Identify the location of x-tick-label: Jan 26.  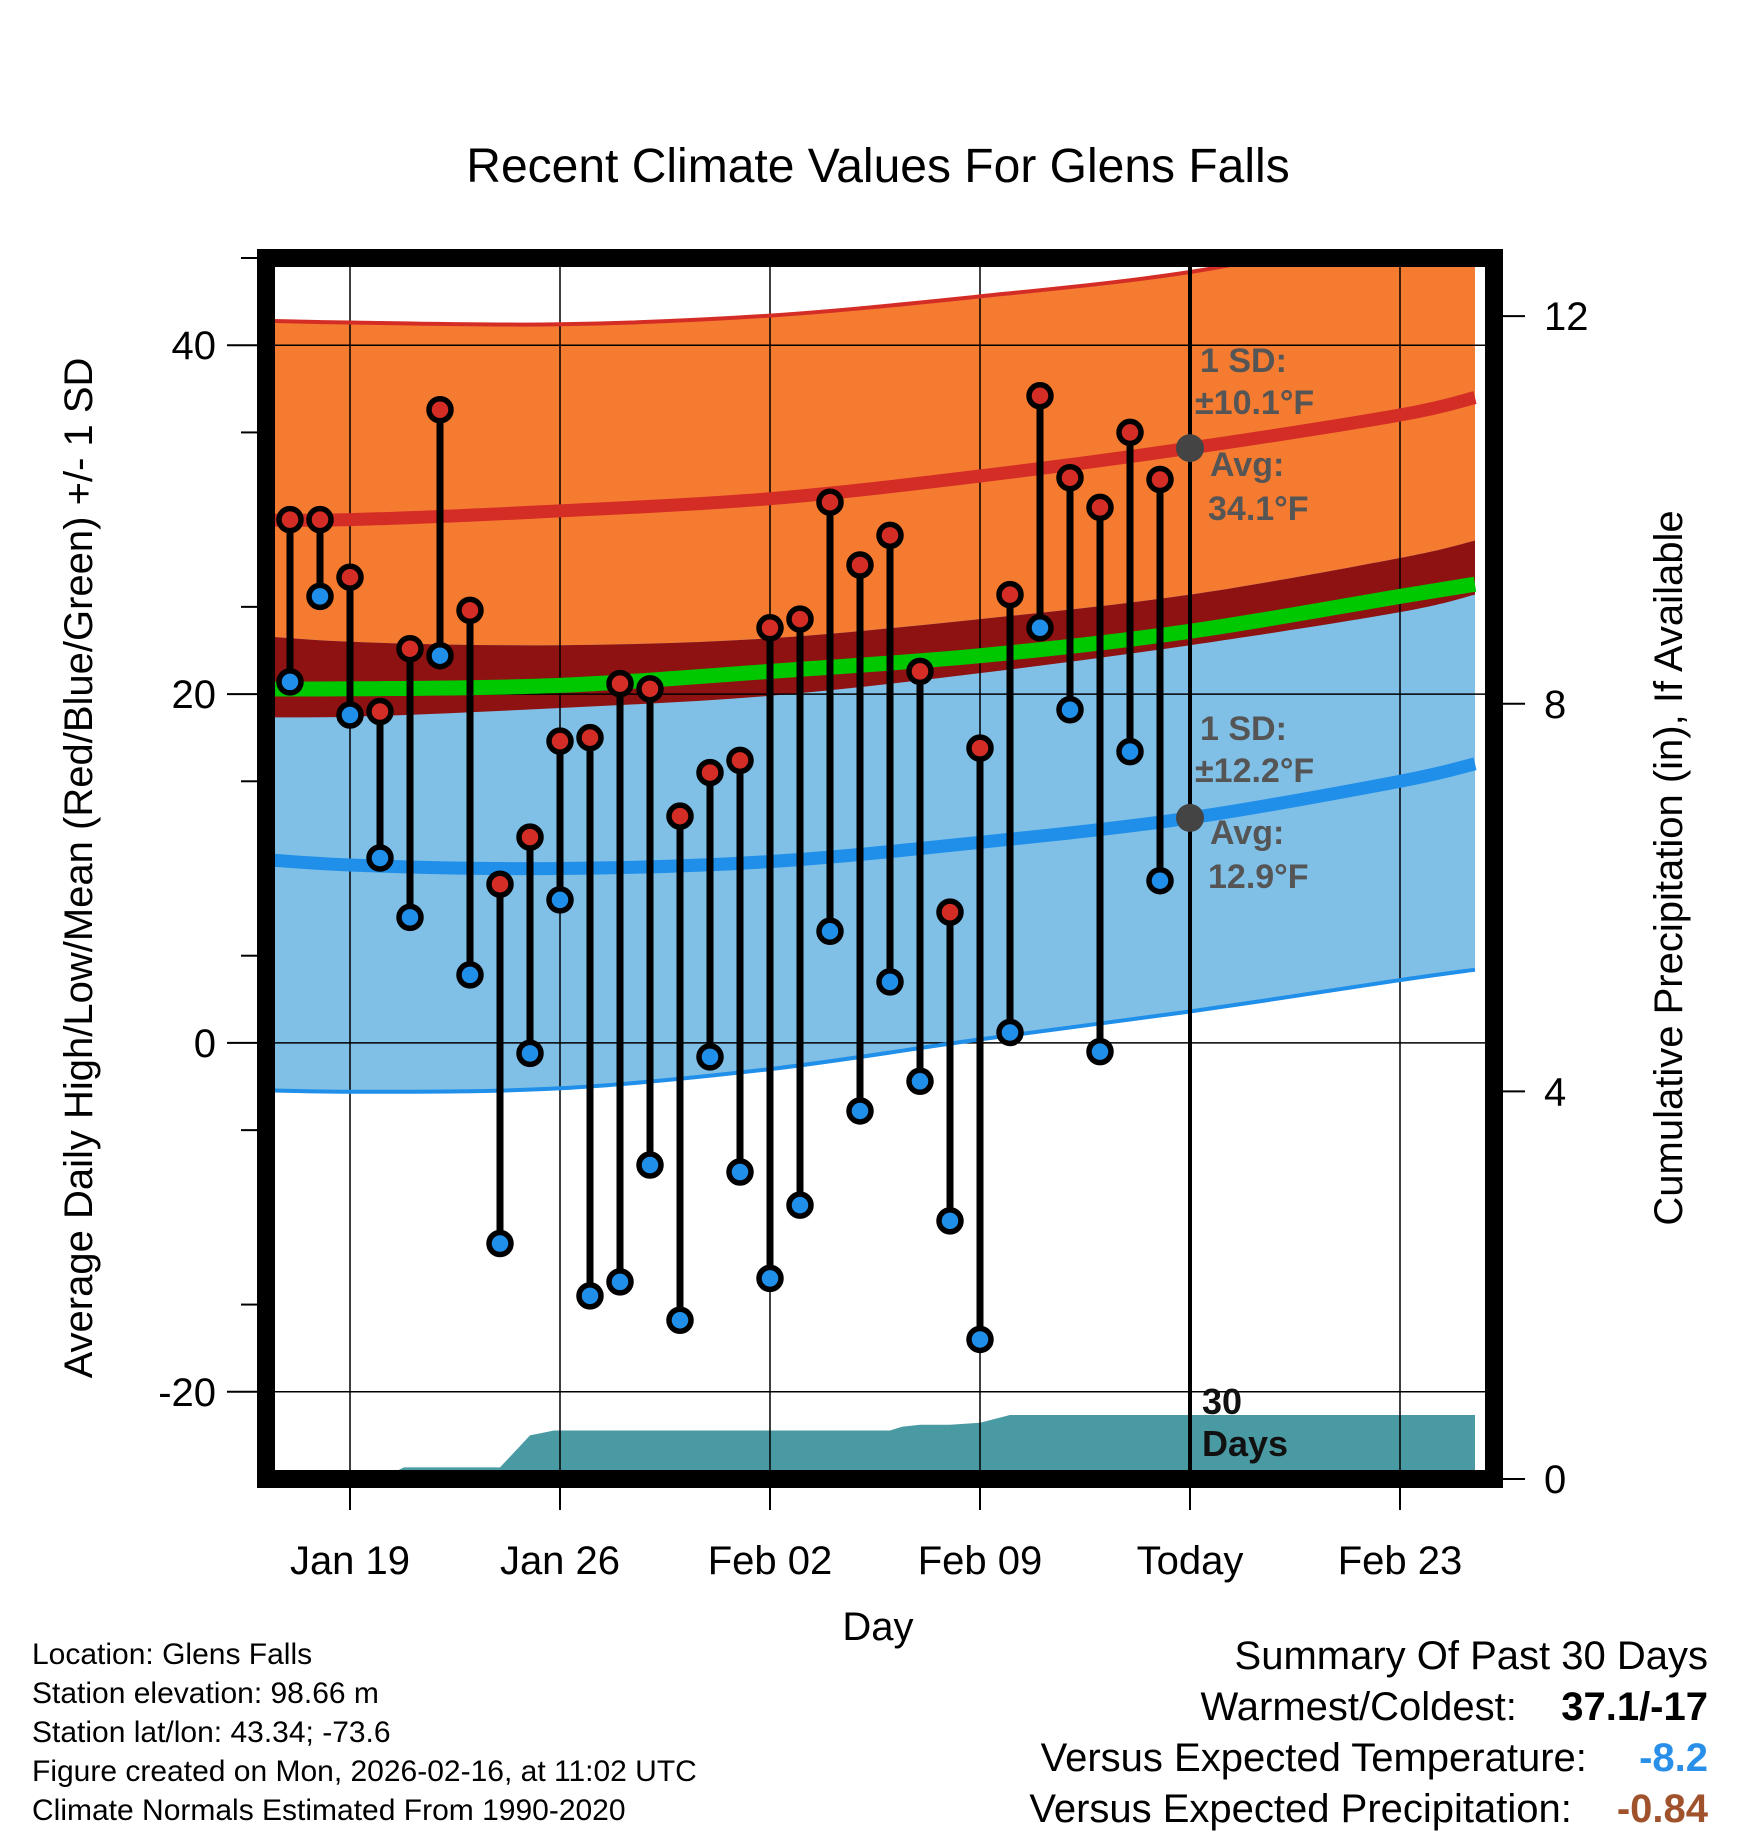
(560, 1561).